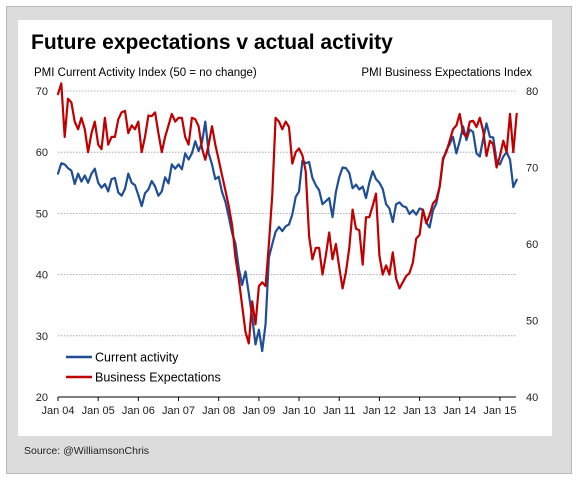 The width and height of the screenshot is (581, 483). I want to click on x-tick-label: Jan 11, so click(339, 411).